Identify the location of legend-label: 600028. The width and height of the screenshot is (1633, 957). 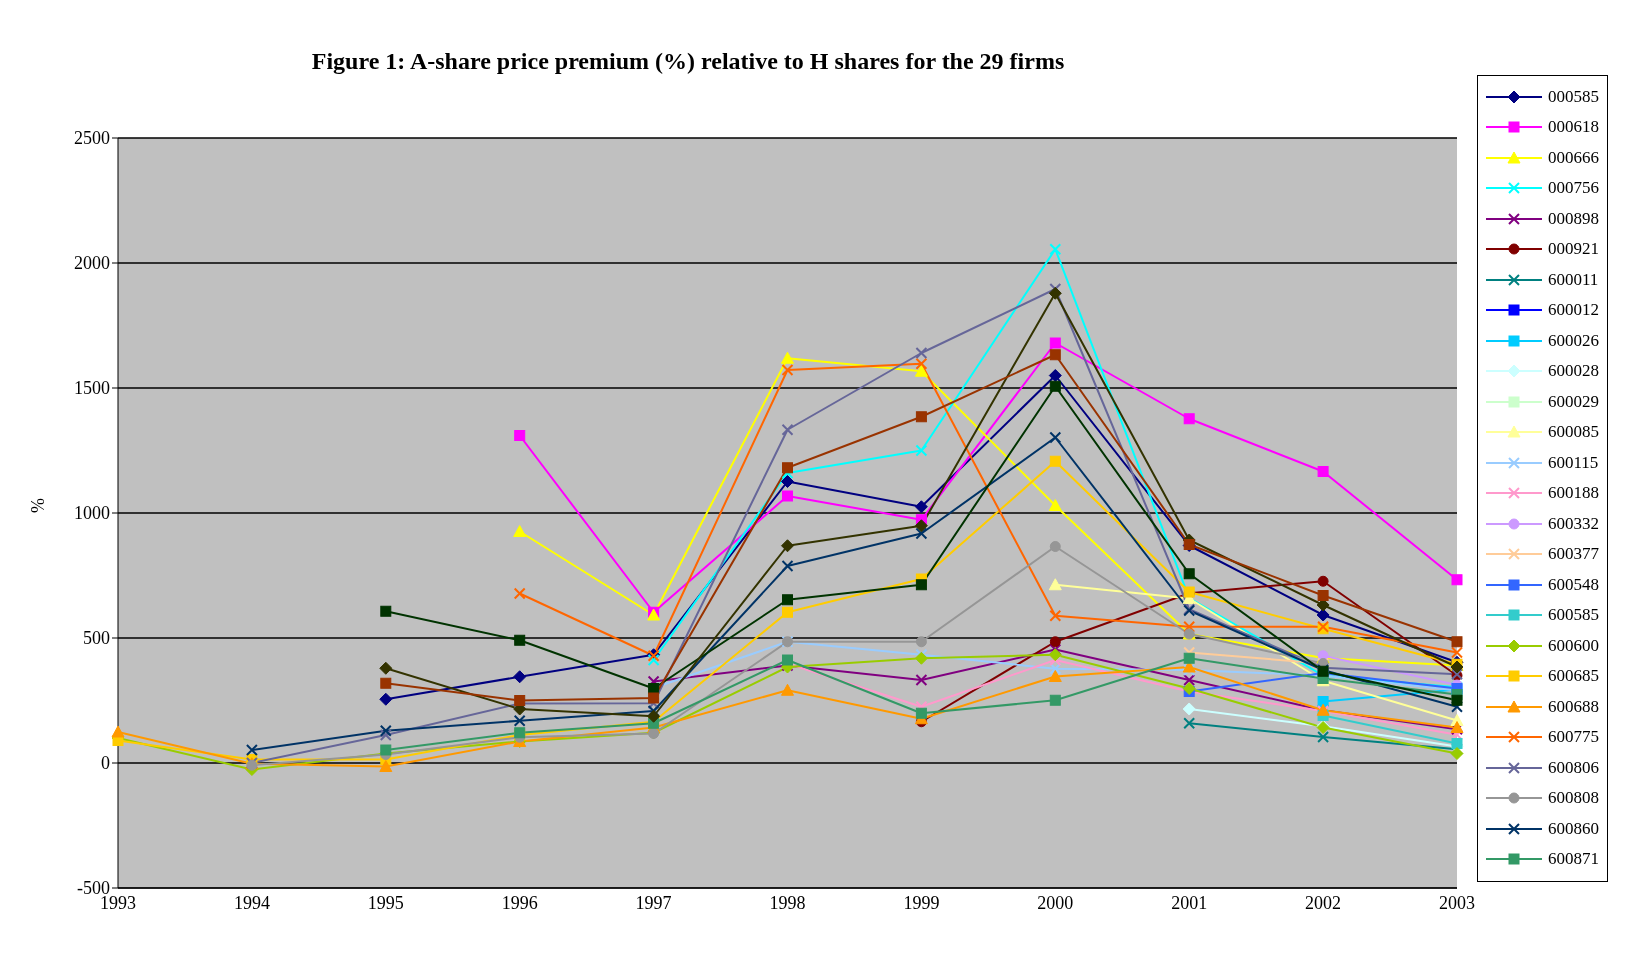
(1573, 371).